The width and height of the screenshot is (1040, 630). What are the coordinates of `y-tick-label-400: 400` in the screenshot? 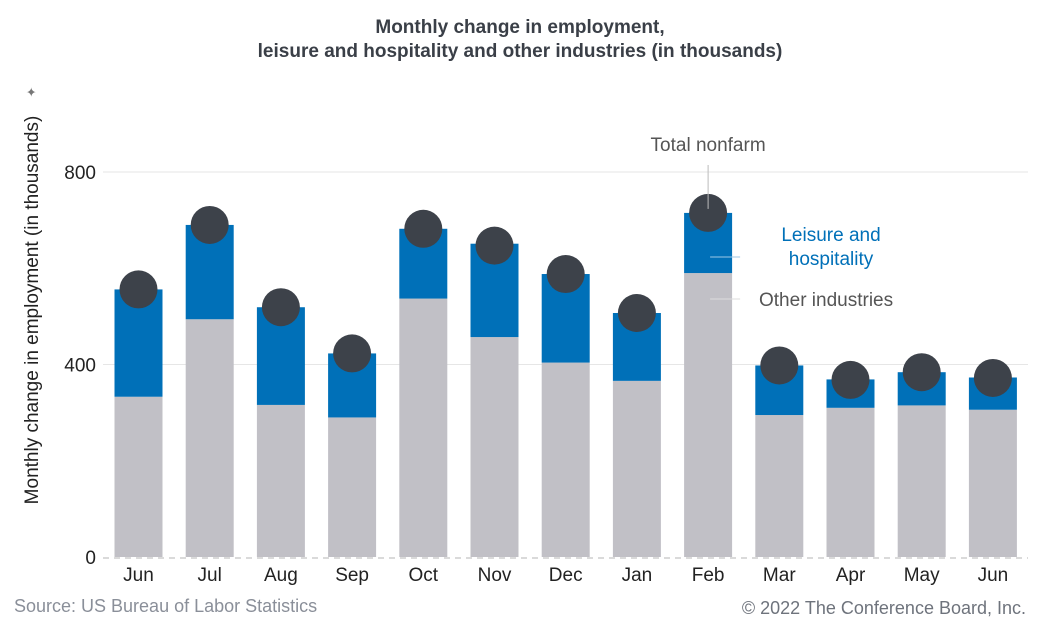 It's located at (80, 366).